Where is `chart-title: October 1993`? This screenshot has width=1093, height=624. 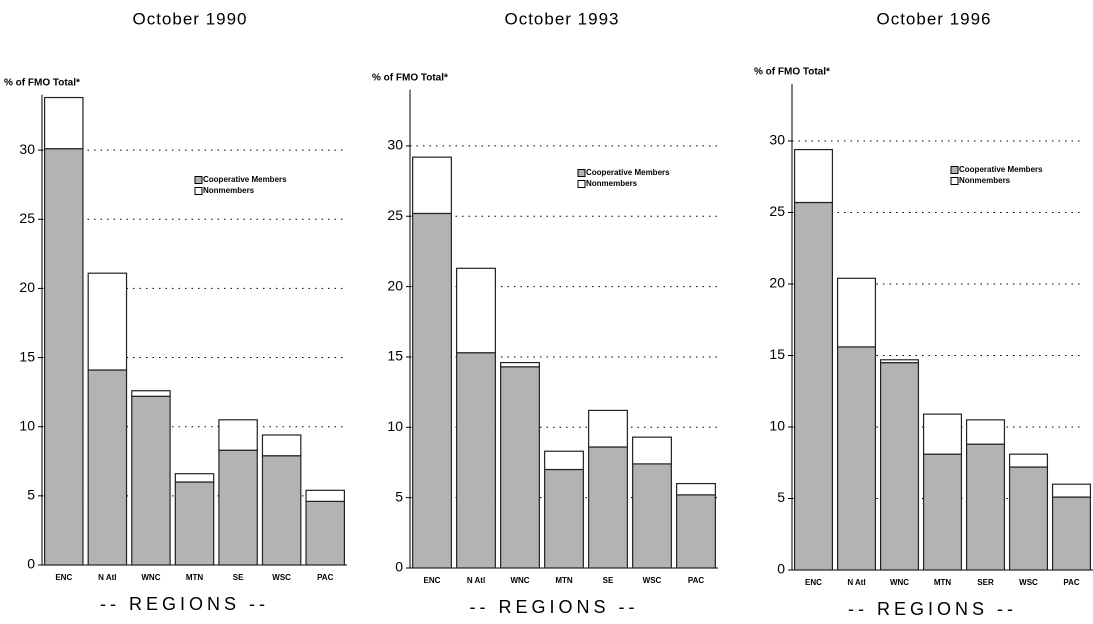 chart-title: October 1993 is located at coordinates (561, 18).